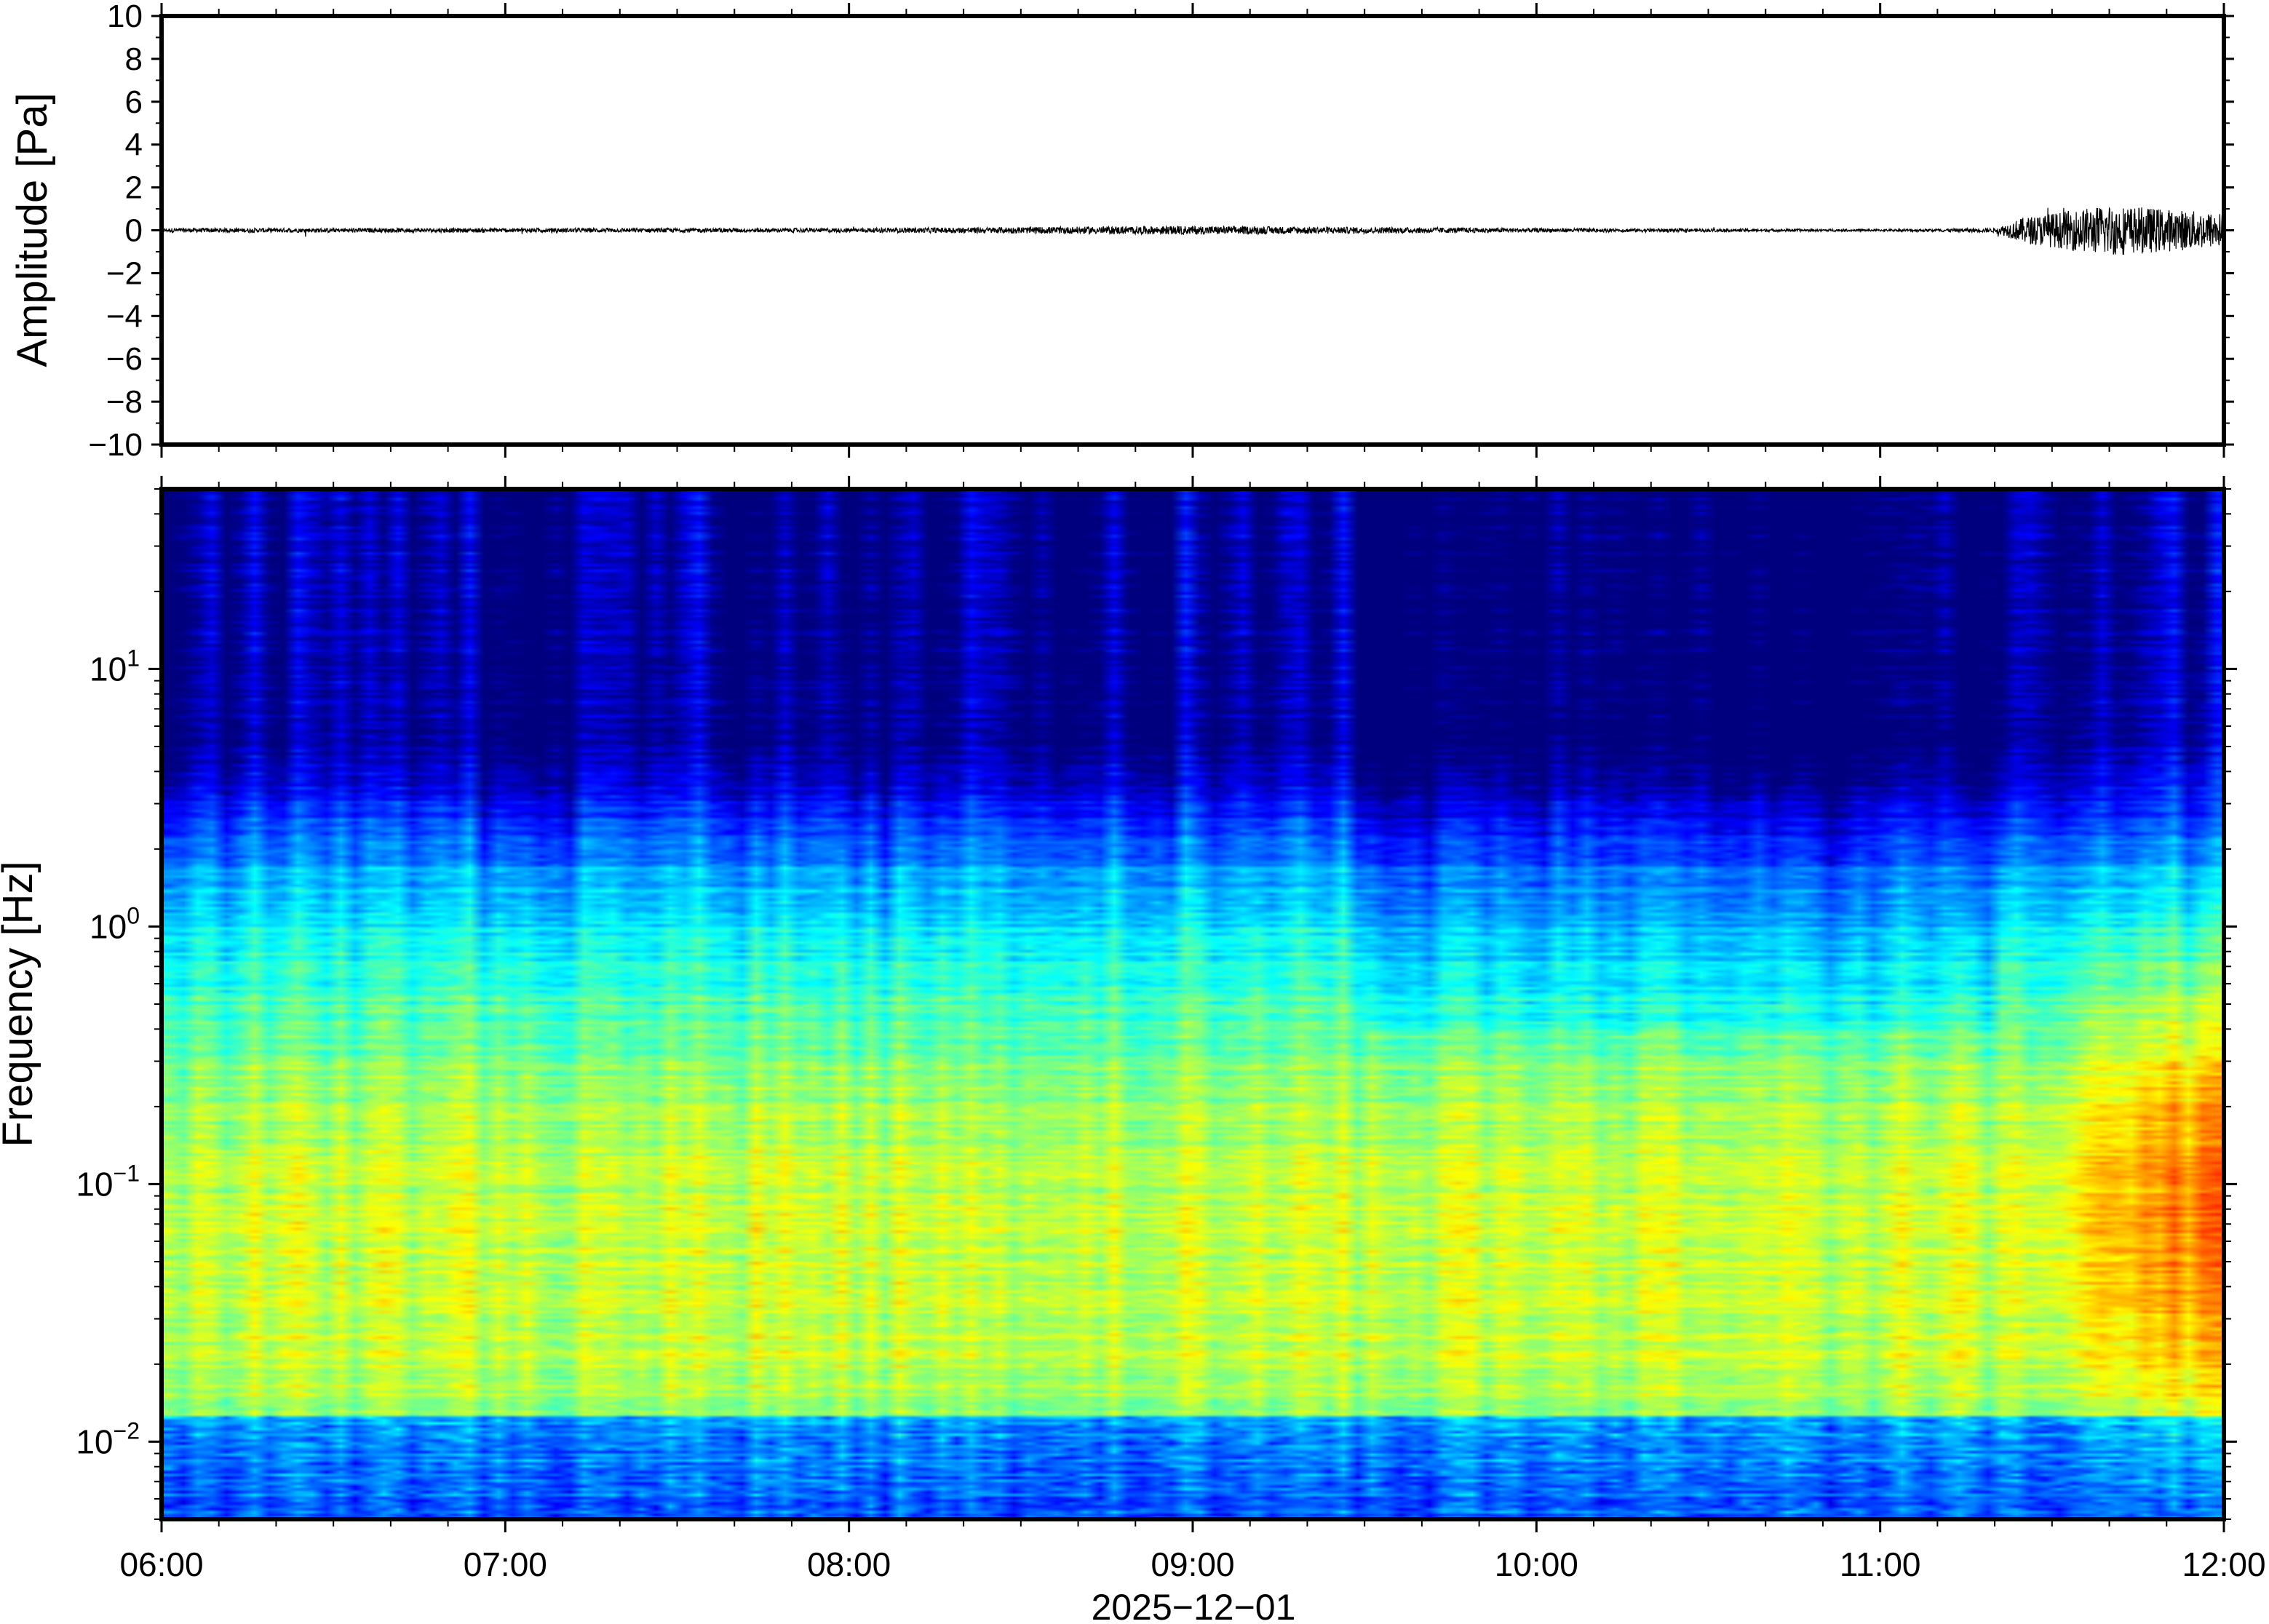  I want to click on amp-y-tick-label: 10, so click(125, 17).